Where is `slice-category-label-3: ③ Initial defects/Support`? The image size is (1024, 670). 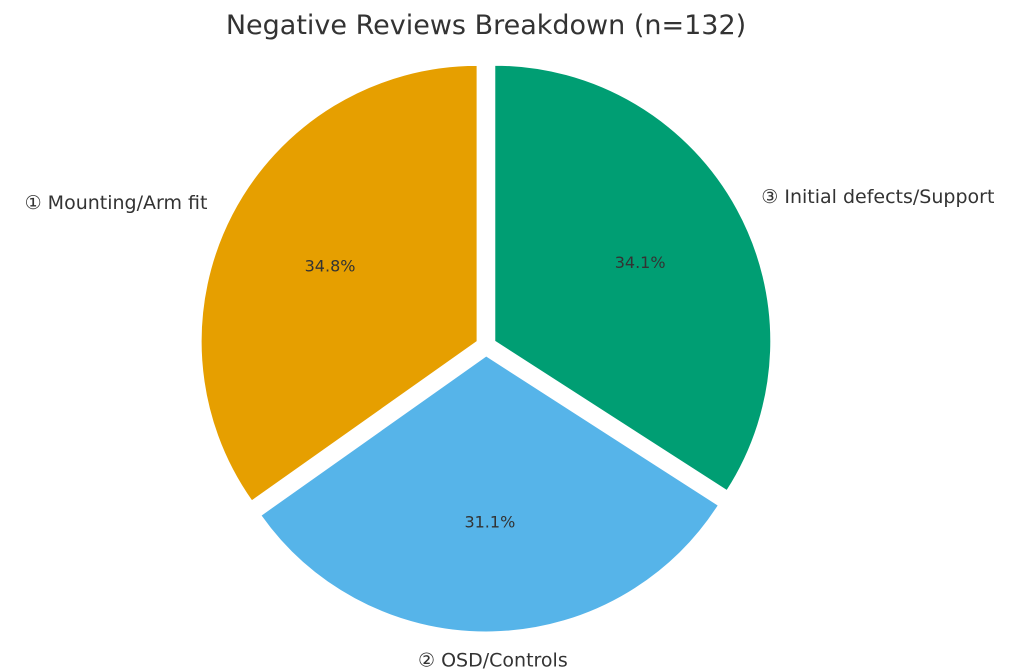
slice-category-label-3: ③ Initial defects/Support is located at coordinates (877, 197).